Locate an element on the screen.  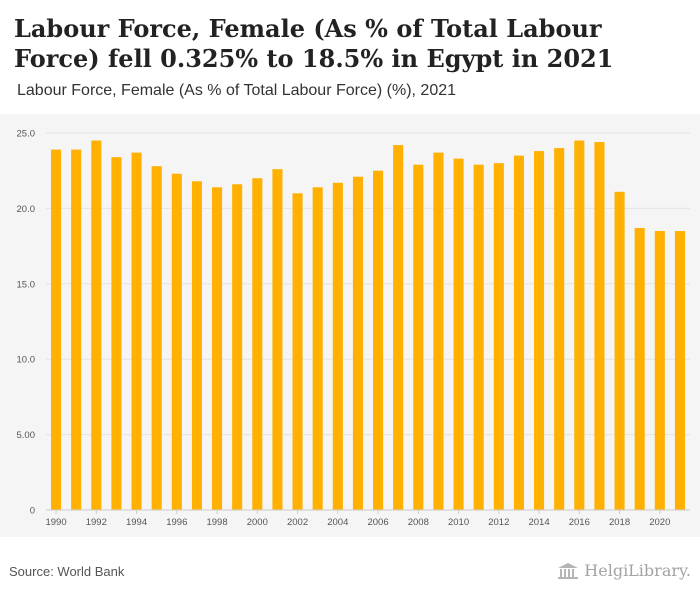
x-tick-label: 2008 is located at coordinates (418, 522).